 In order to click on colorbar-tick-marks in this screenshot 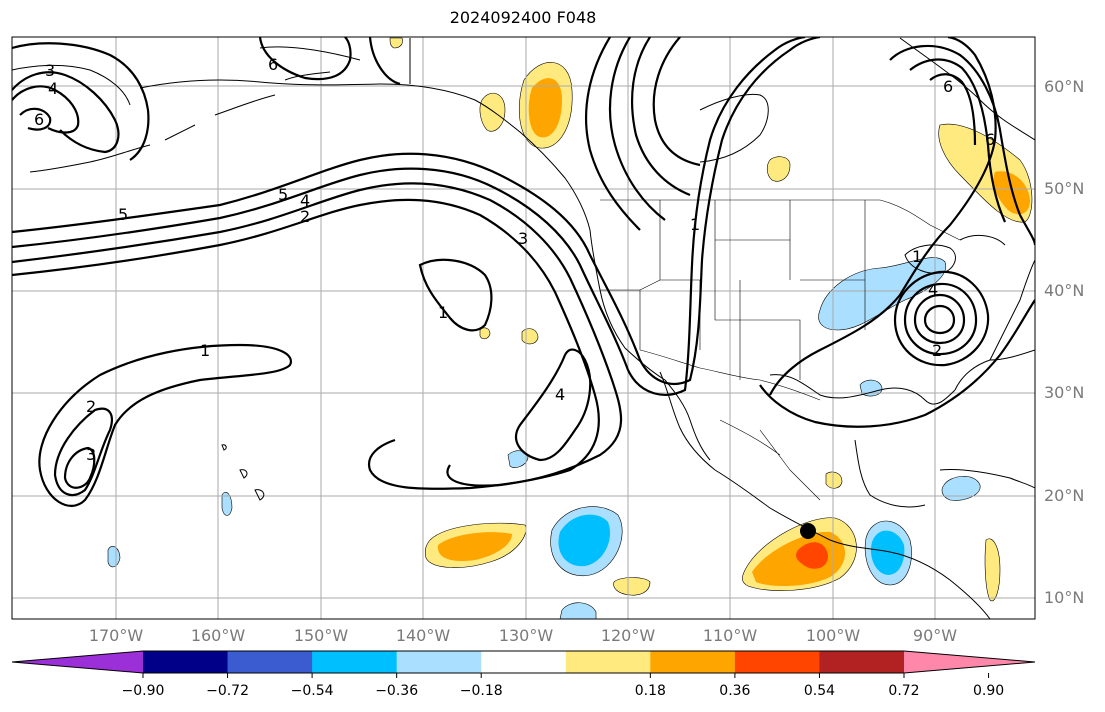, I will do `click(566, 675)`.